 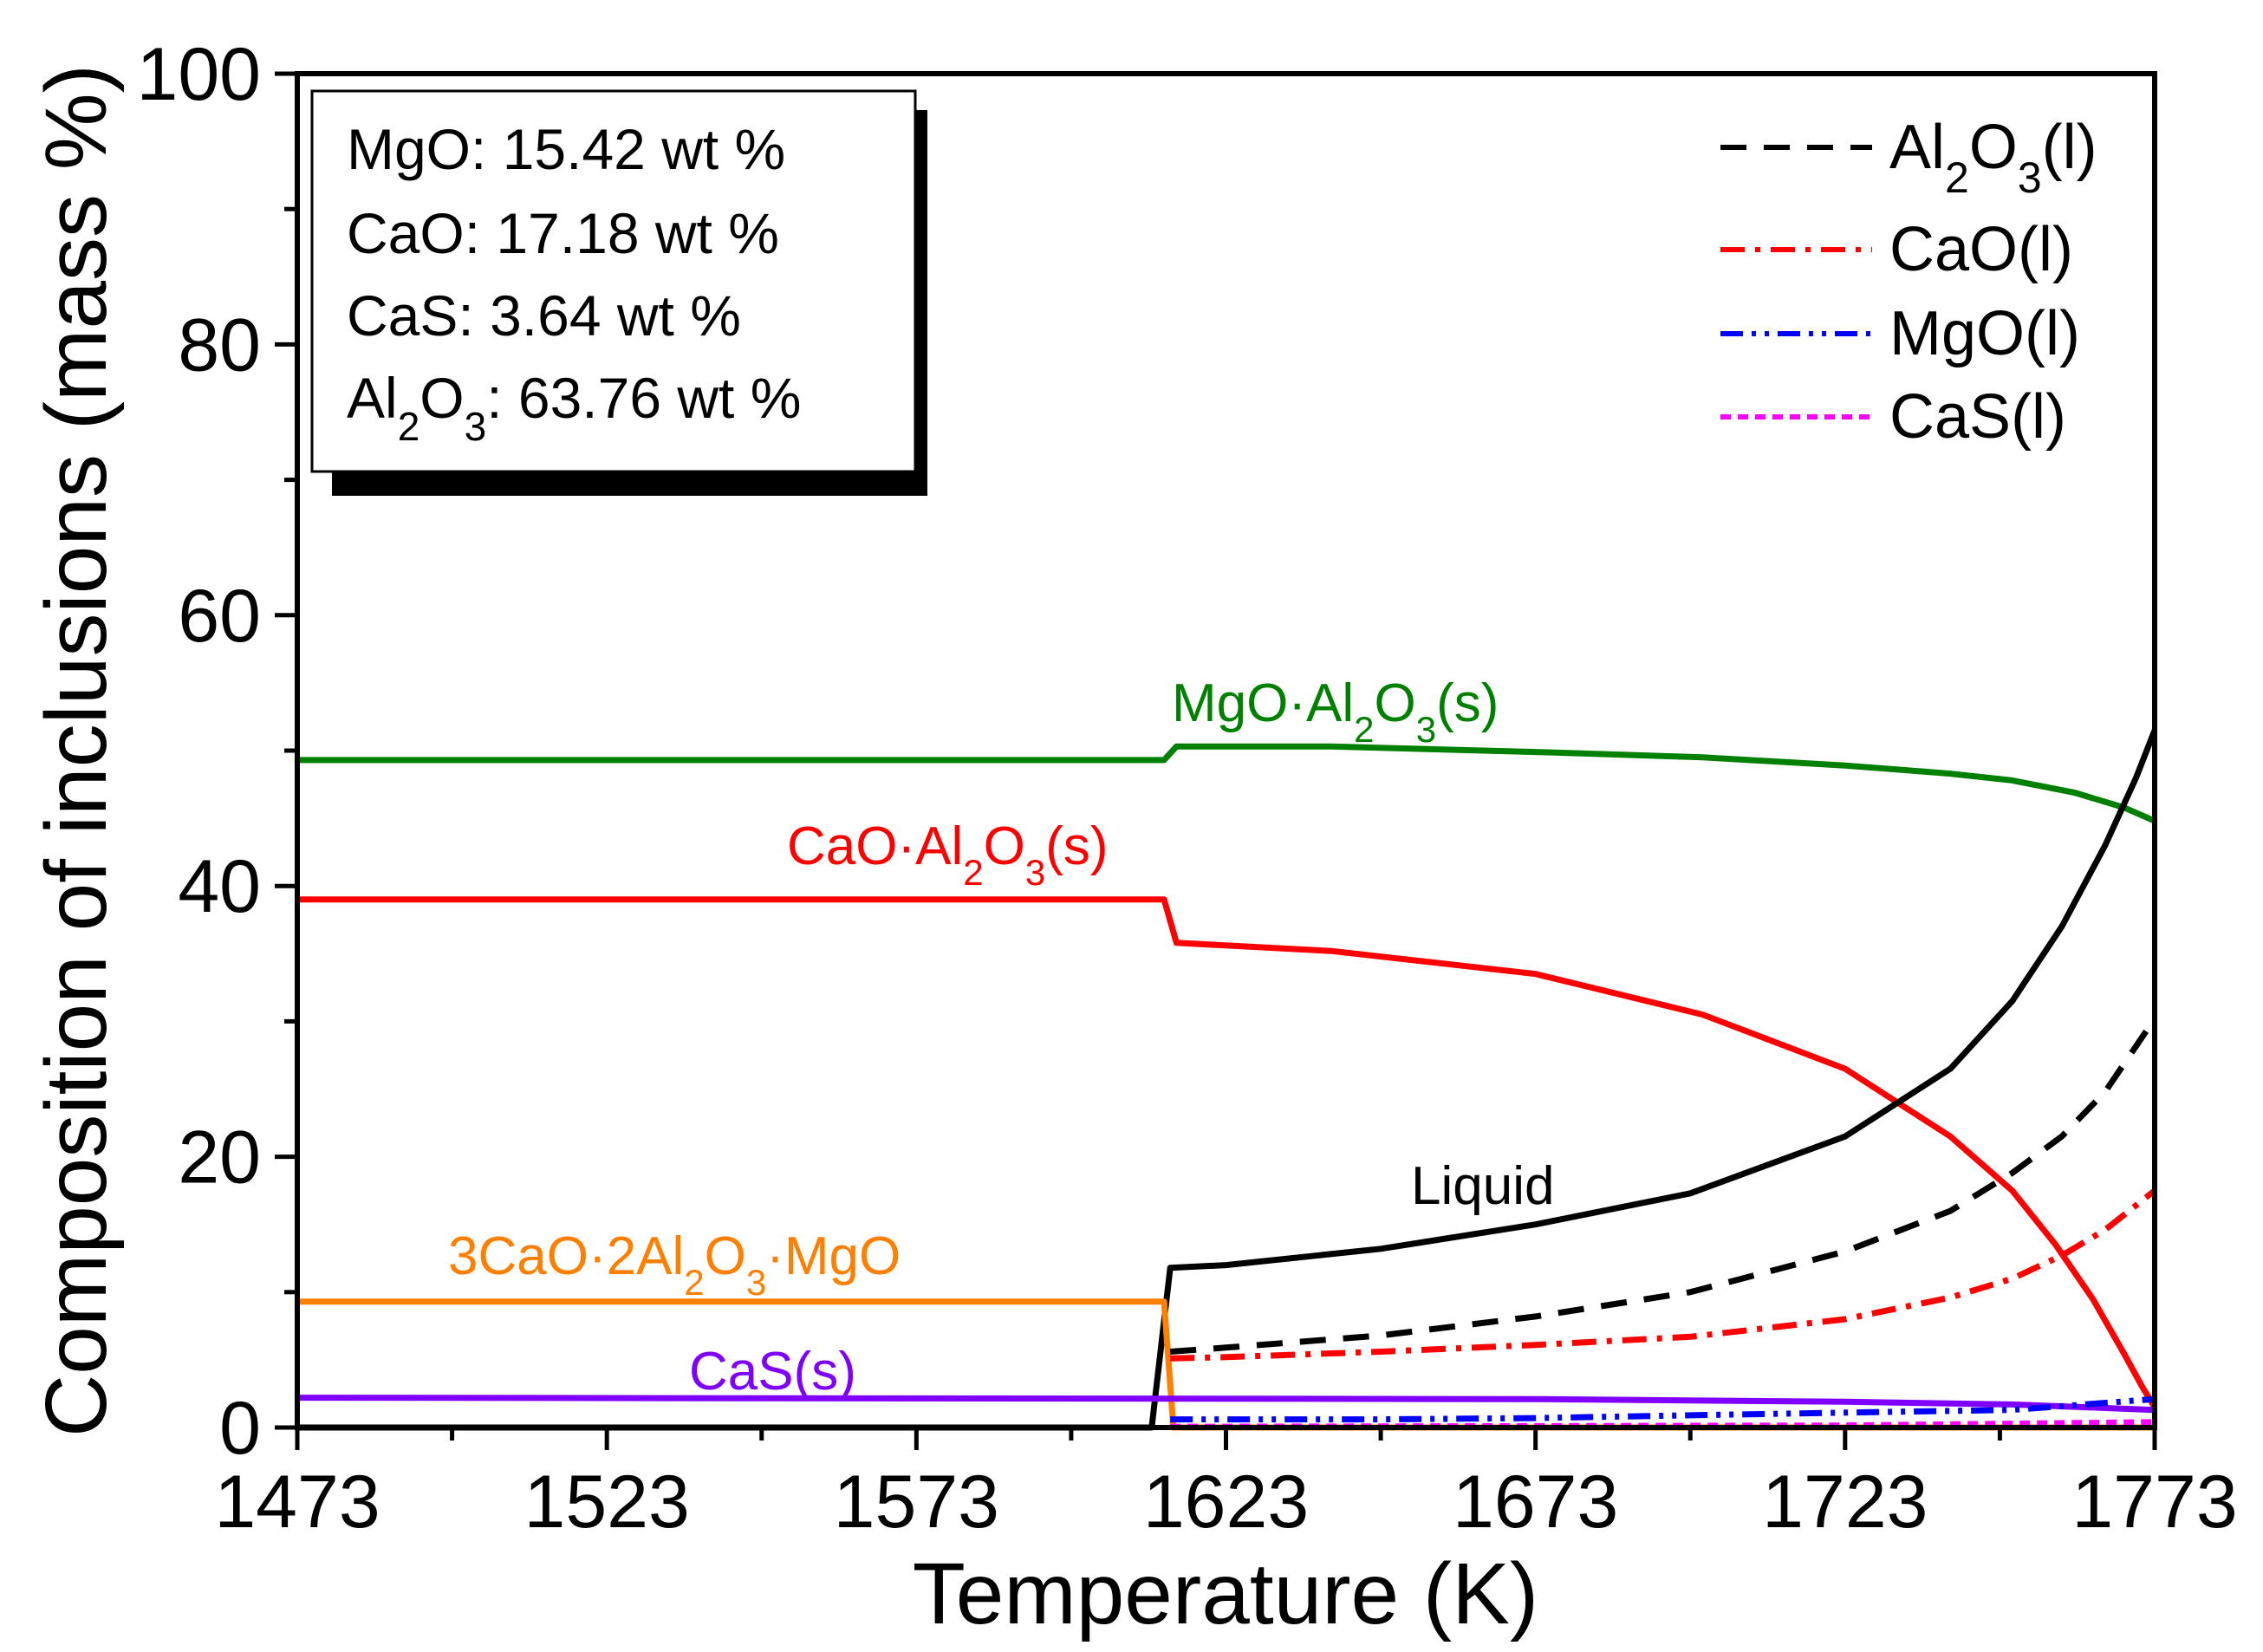 I want to click on y-axis-title: Composition of inclusions (mass %), so click(x=76, y=750).